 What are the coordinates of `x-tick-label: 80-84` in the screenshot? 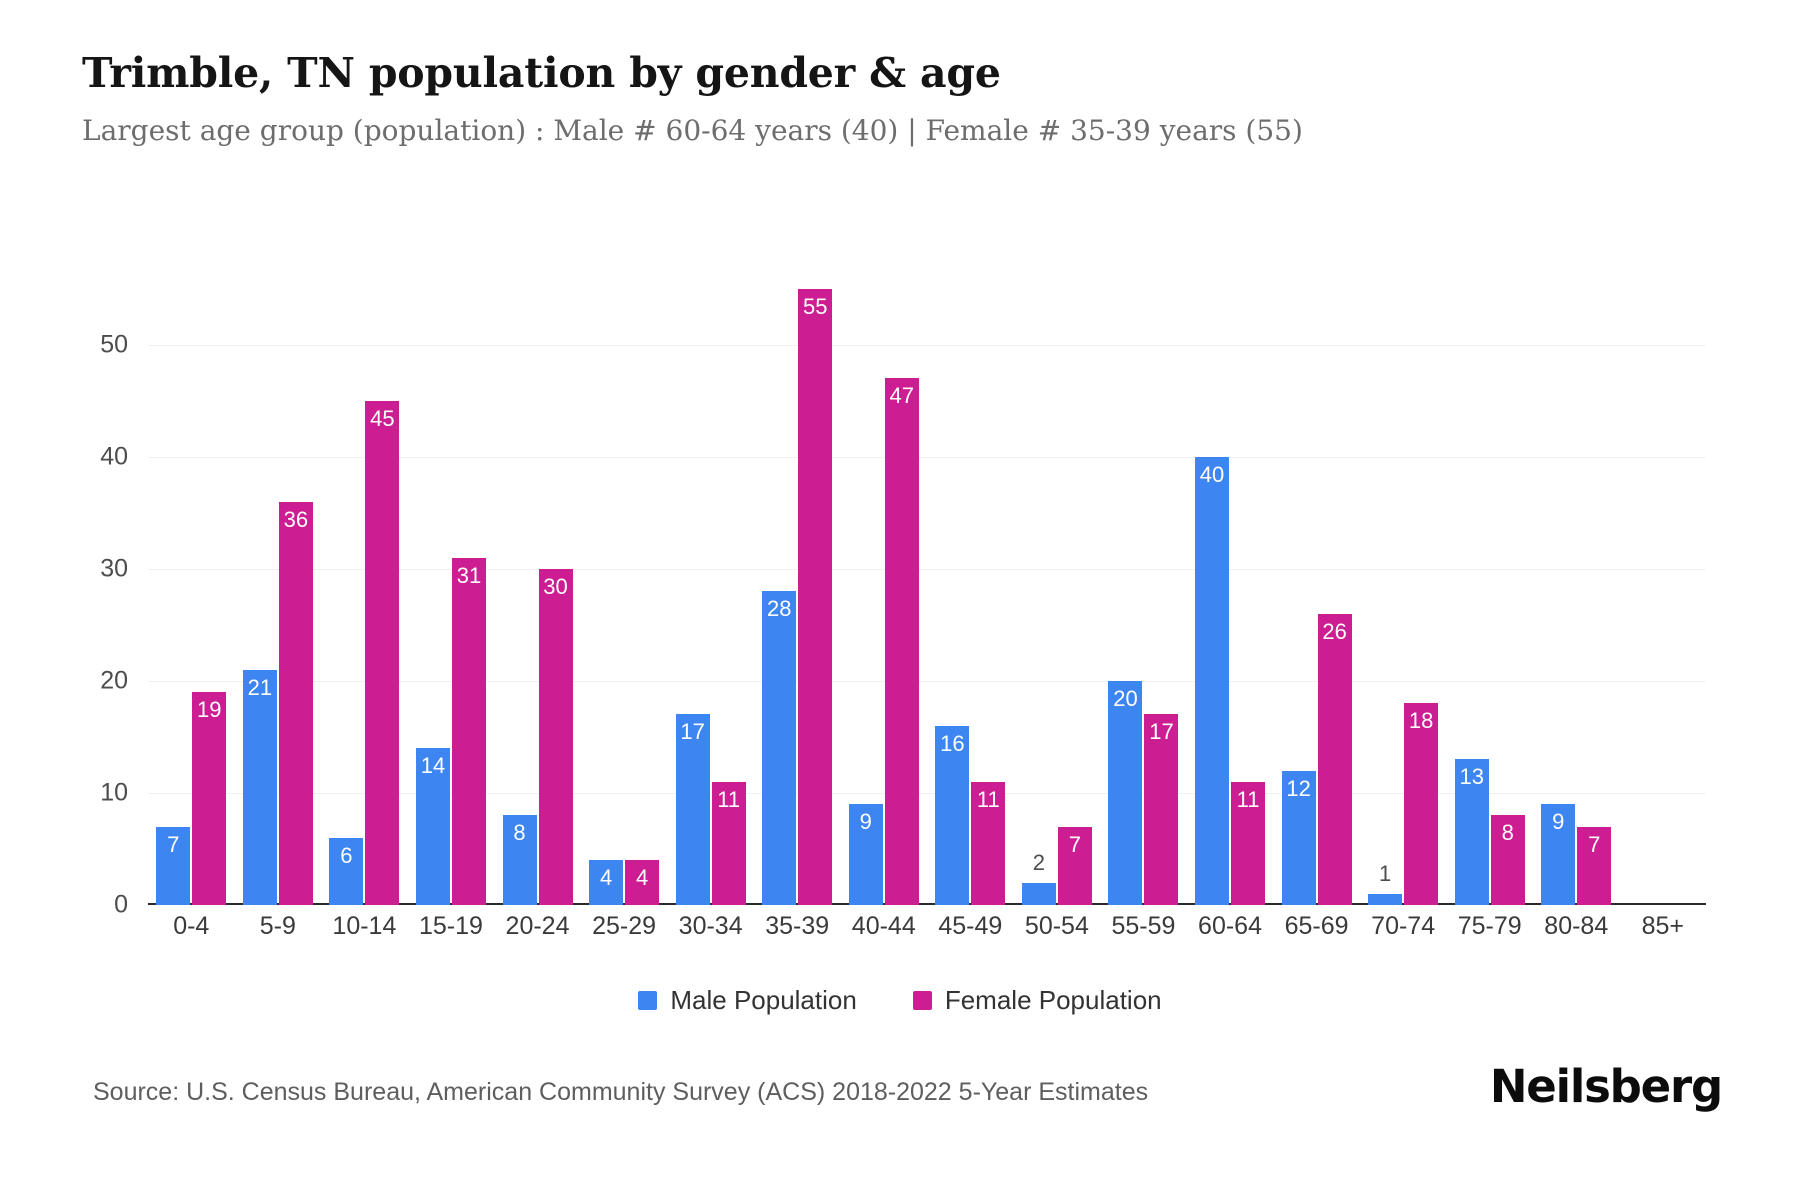 It's located at (1576, 926).